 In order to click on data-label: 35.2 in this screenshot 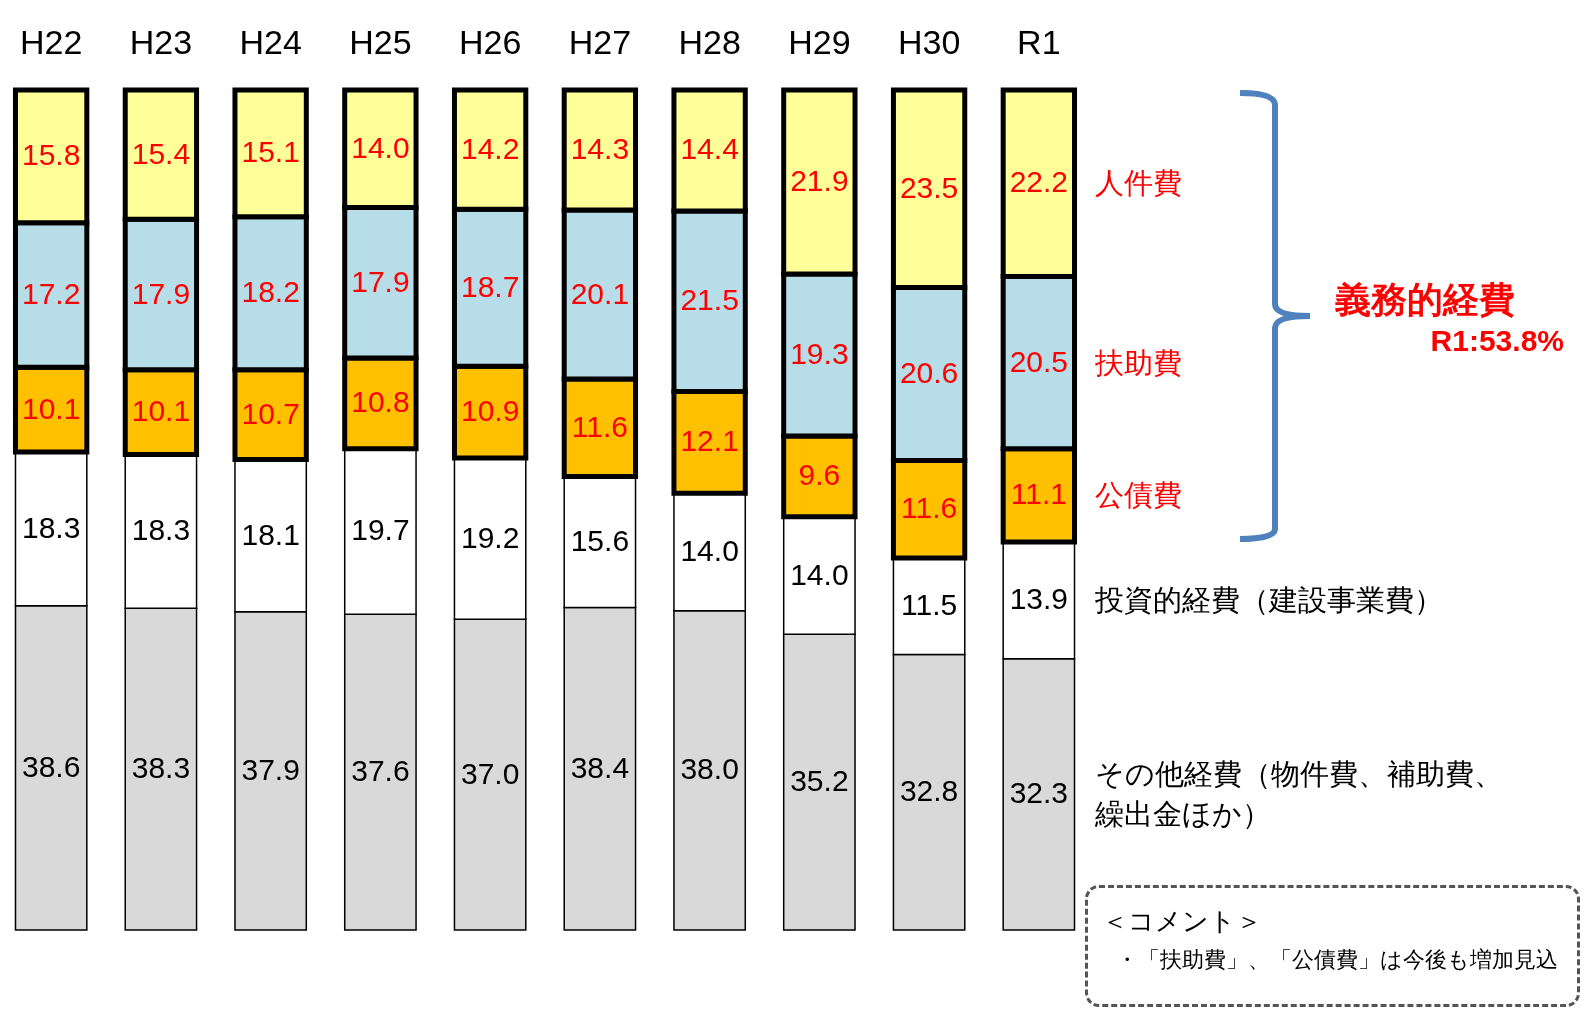, I will do `click(819, 781)`.